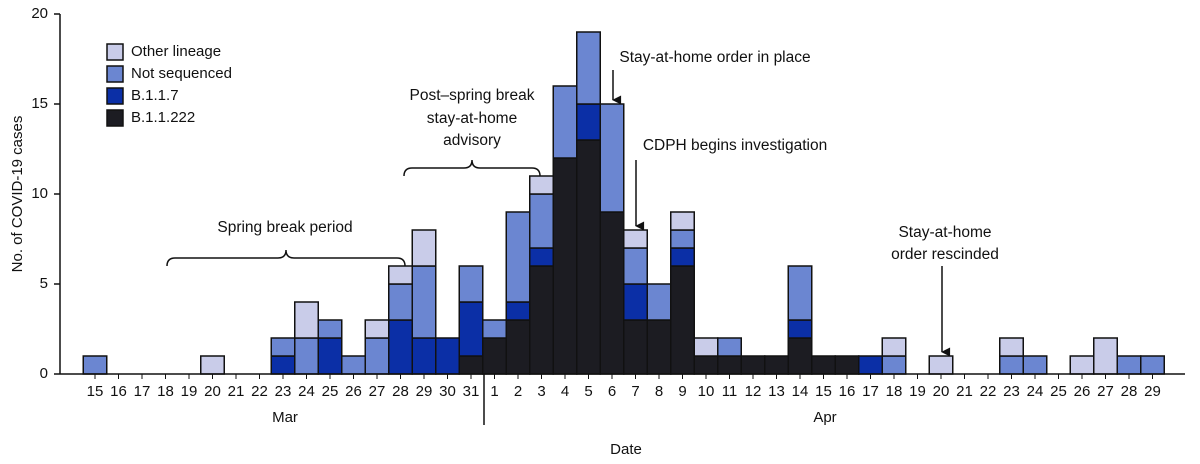  I want to click on annotation: Spring break period, so click(284, 227).